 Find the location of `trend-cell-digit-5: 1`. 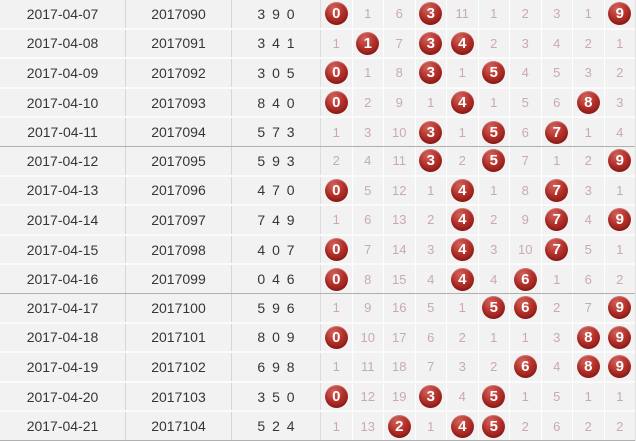

trend-cell-digit-5: 1 is located at coordinates (494, 190).